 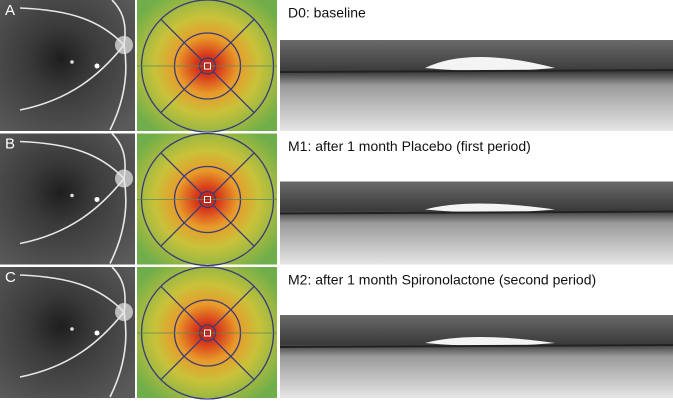 What do you see at coordinates (409, 146) in the screenshot?
I see `caption: M1: after 1 month Placebo (first period)` at bounding box center [409, 146].